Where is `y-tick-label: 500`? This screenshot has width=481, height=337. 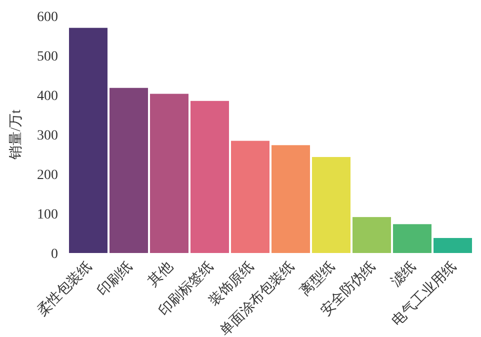 y-tick-label: 500 is located at coordinates (47, 57).